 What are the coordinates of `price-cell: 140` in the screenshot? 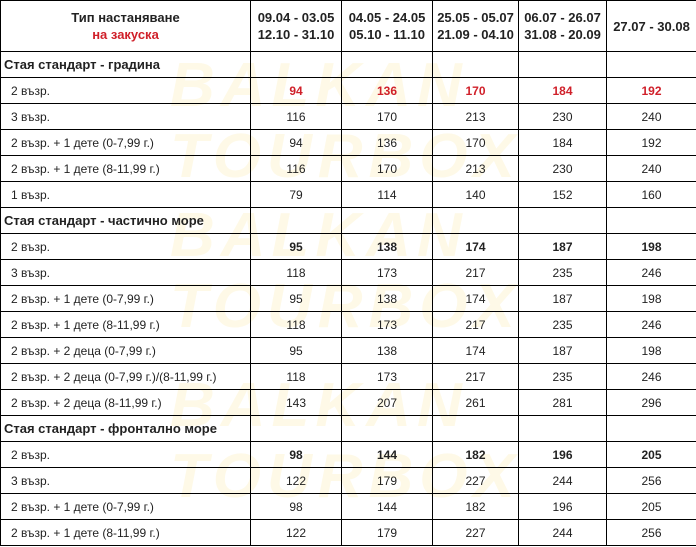 It's located at (475, 194).